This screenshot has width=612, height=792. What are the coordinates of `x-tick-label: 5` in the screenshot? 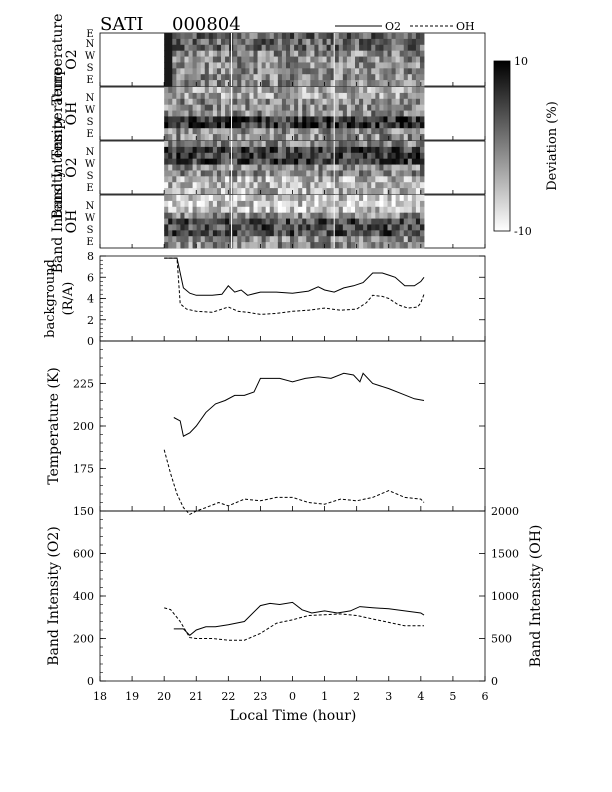 It's located at (452, 696).